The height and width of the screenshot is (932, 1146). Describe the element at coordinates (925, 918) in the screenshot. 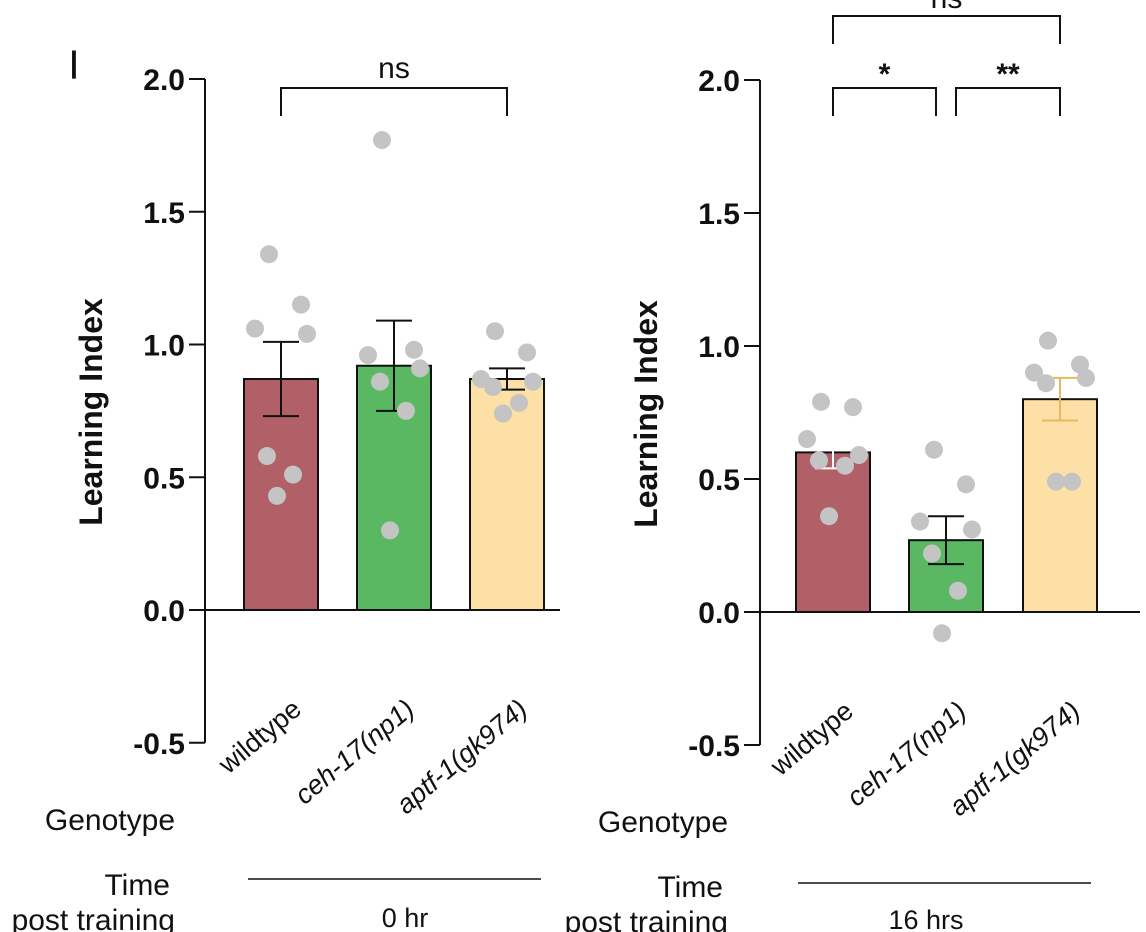

I see `time-value: 16 hrs` at that location.